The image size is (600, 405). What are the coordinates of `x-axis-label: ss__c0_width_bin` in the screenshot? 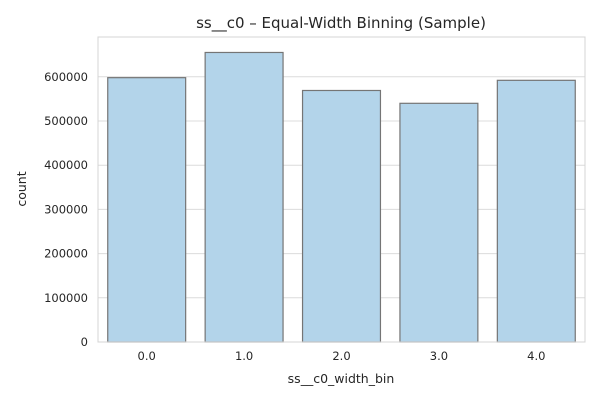 It's located at (341, 378).